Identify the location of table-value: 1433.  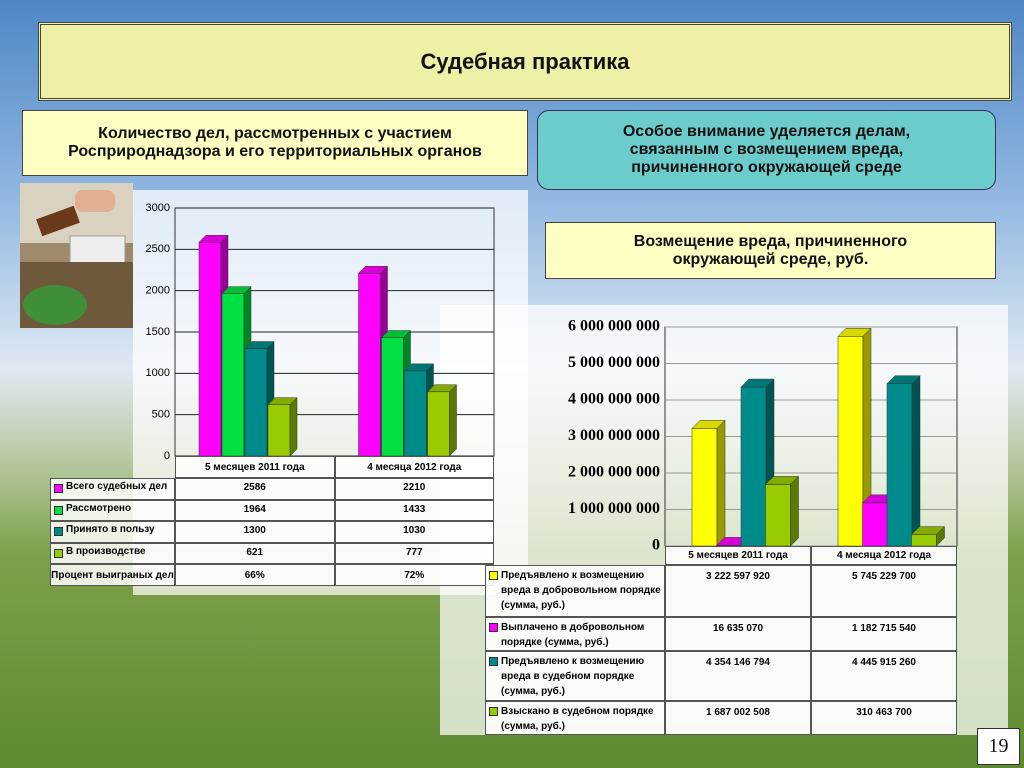
(414, 510).